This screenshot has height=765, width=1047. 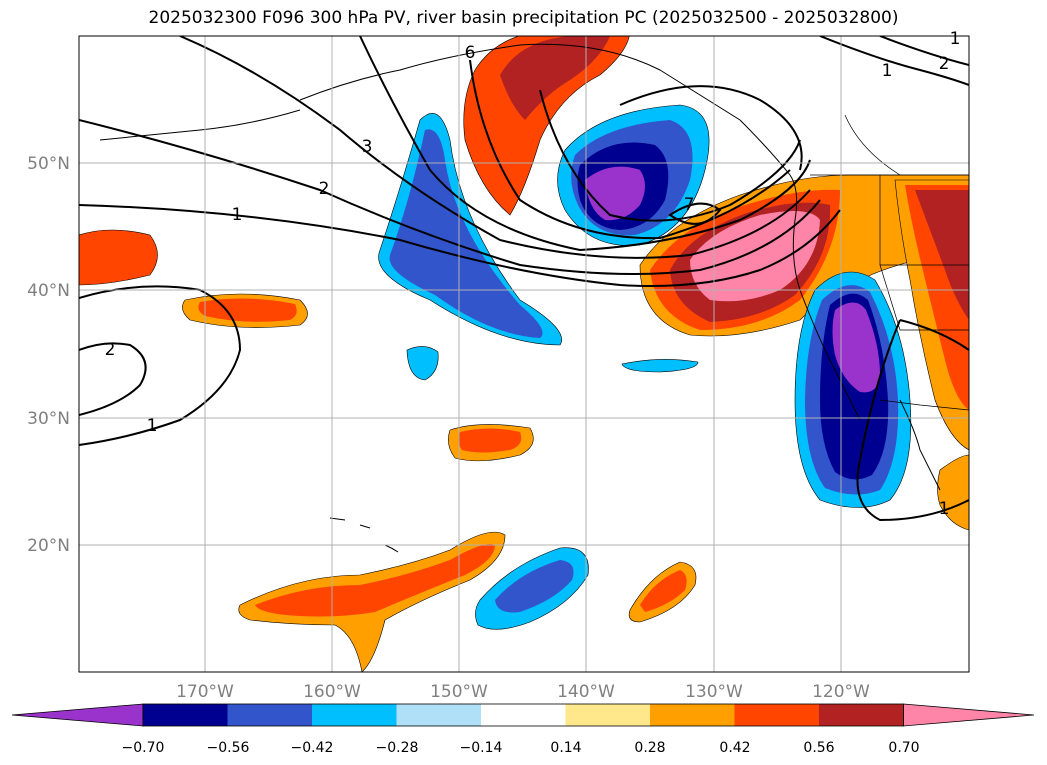 What do you see at coordinates (466, 233) in the screenshot?
I see `neg-anomaly-band-pacific-core` at bounding box center [466, 233].